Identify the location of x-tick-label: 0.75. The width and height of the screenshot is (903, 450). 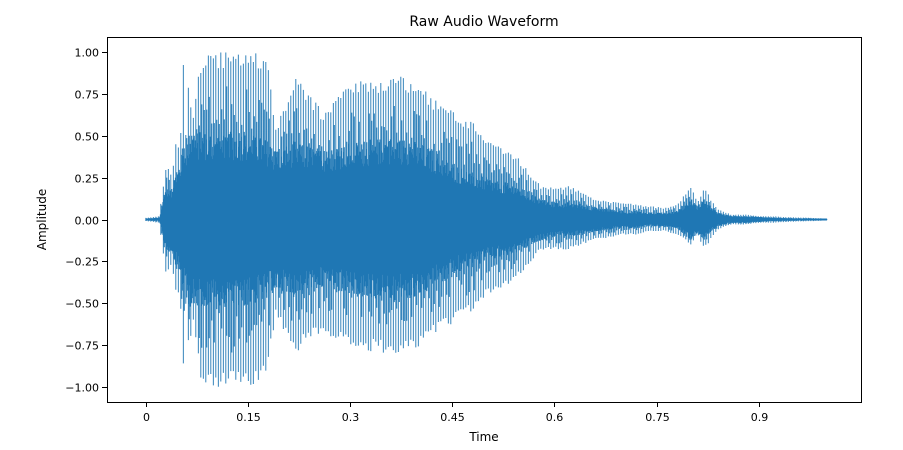
(657, 417).